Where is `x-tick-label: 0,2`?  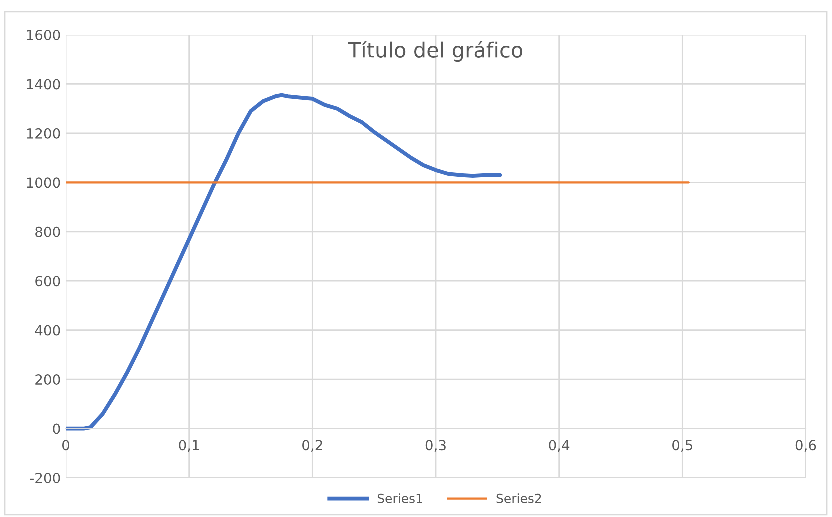
x-tick-label: 0,2 is located at coordinates (312, 446).